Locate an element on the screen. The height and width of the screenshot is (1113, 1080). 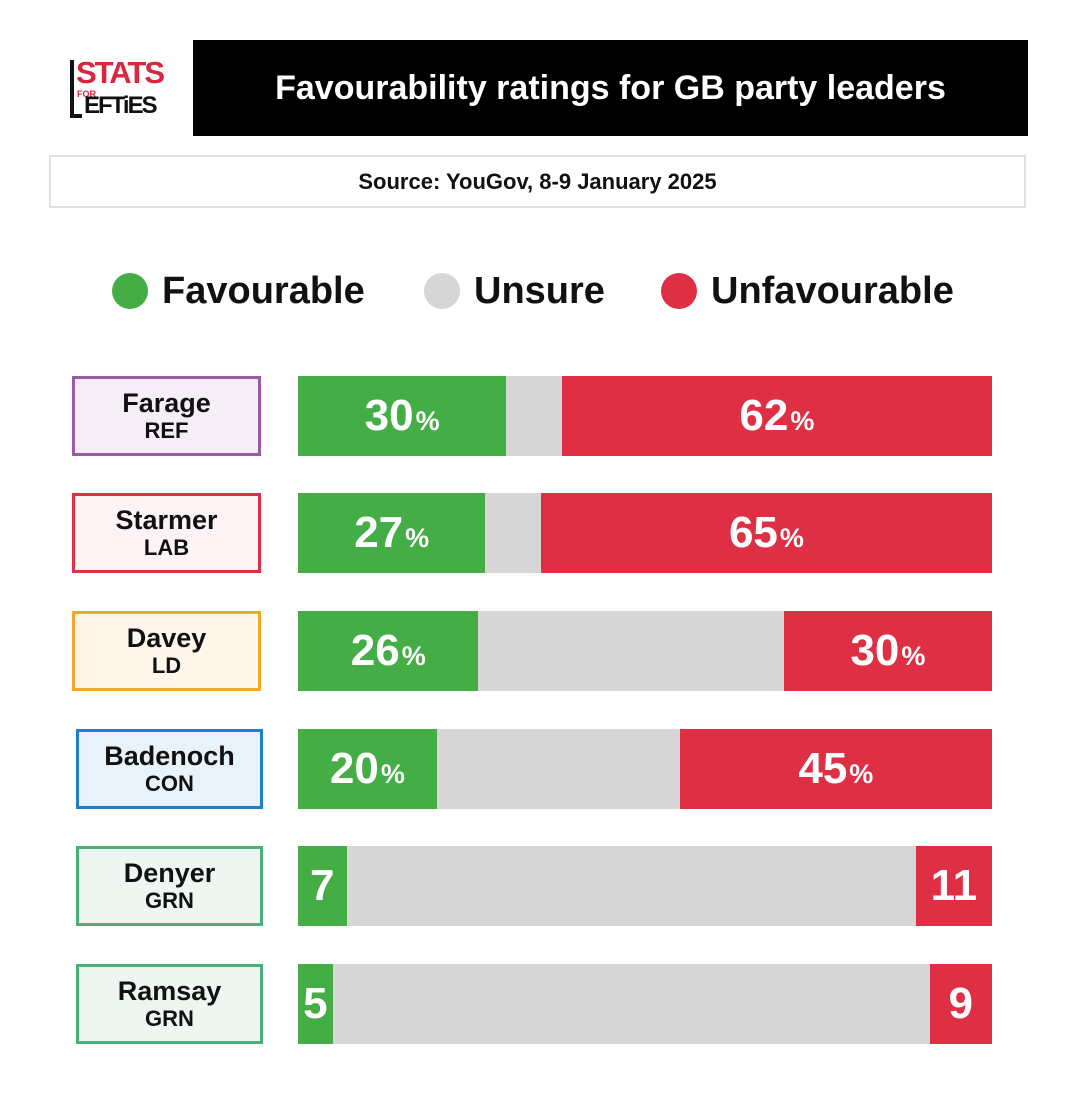
logo-l-foot is located at coordinates (76, 116).